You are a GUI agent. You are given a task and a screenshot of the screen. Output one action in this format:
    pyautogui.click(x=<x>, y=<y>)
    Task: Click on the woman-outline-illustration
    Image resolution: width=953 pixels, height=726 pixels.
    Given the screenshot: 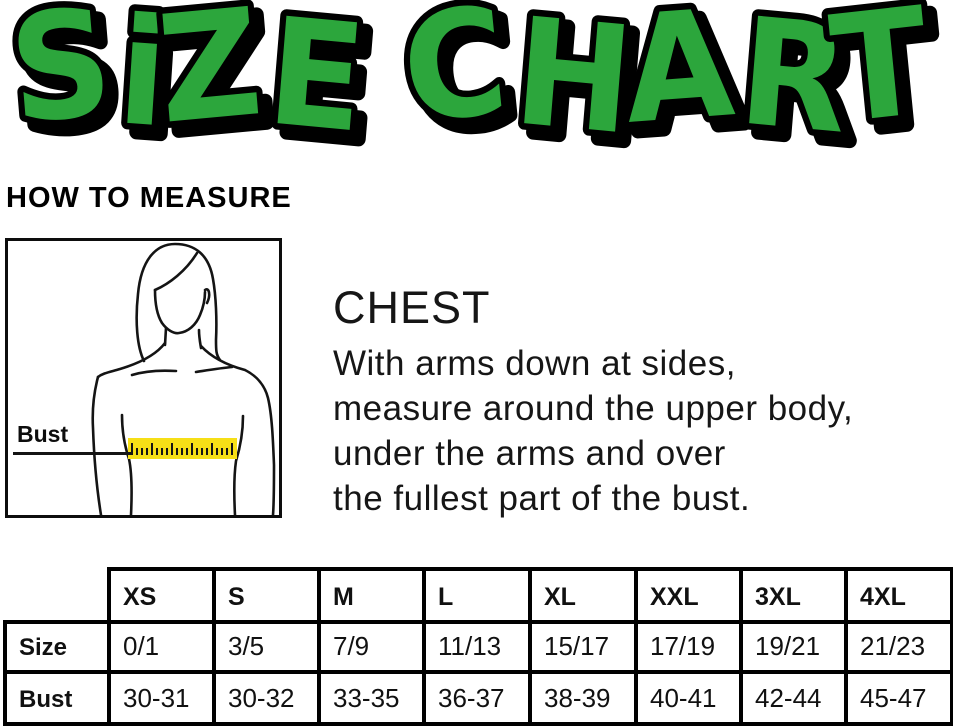 What is the action you would take?
    pyautogui.click(x=183, y=378)
    